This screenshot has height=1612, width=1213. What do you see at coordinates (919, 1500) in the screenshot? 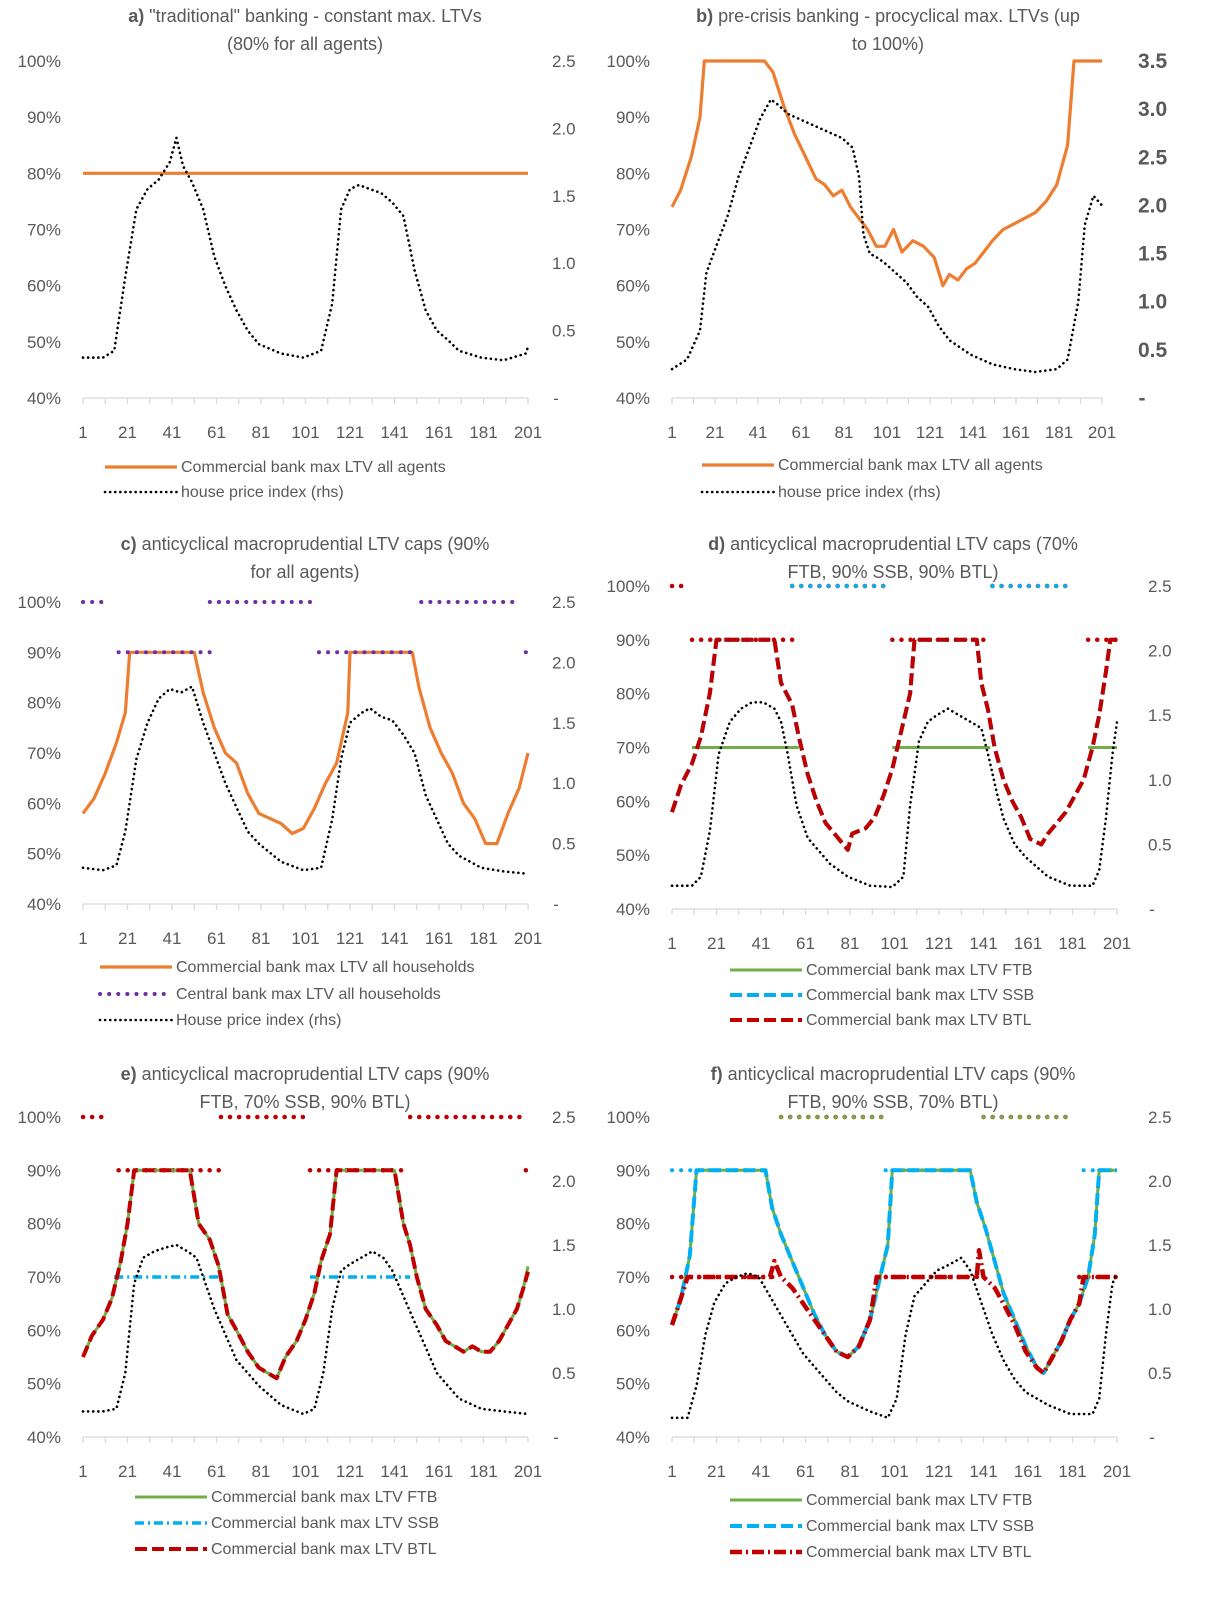
I see `legend-label: Commercial bank max LTV FTB` at bounding box center [919, 1500].